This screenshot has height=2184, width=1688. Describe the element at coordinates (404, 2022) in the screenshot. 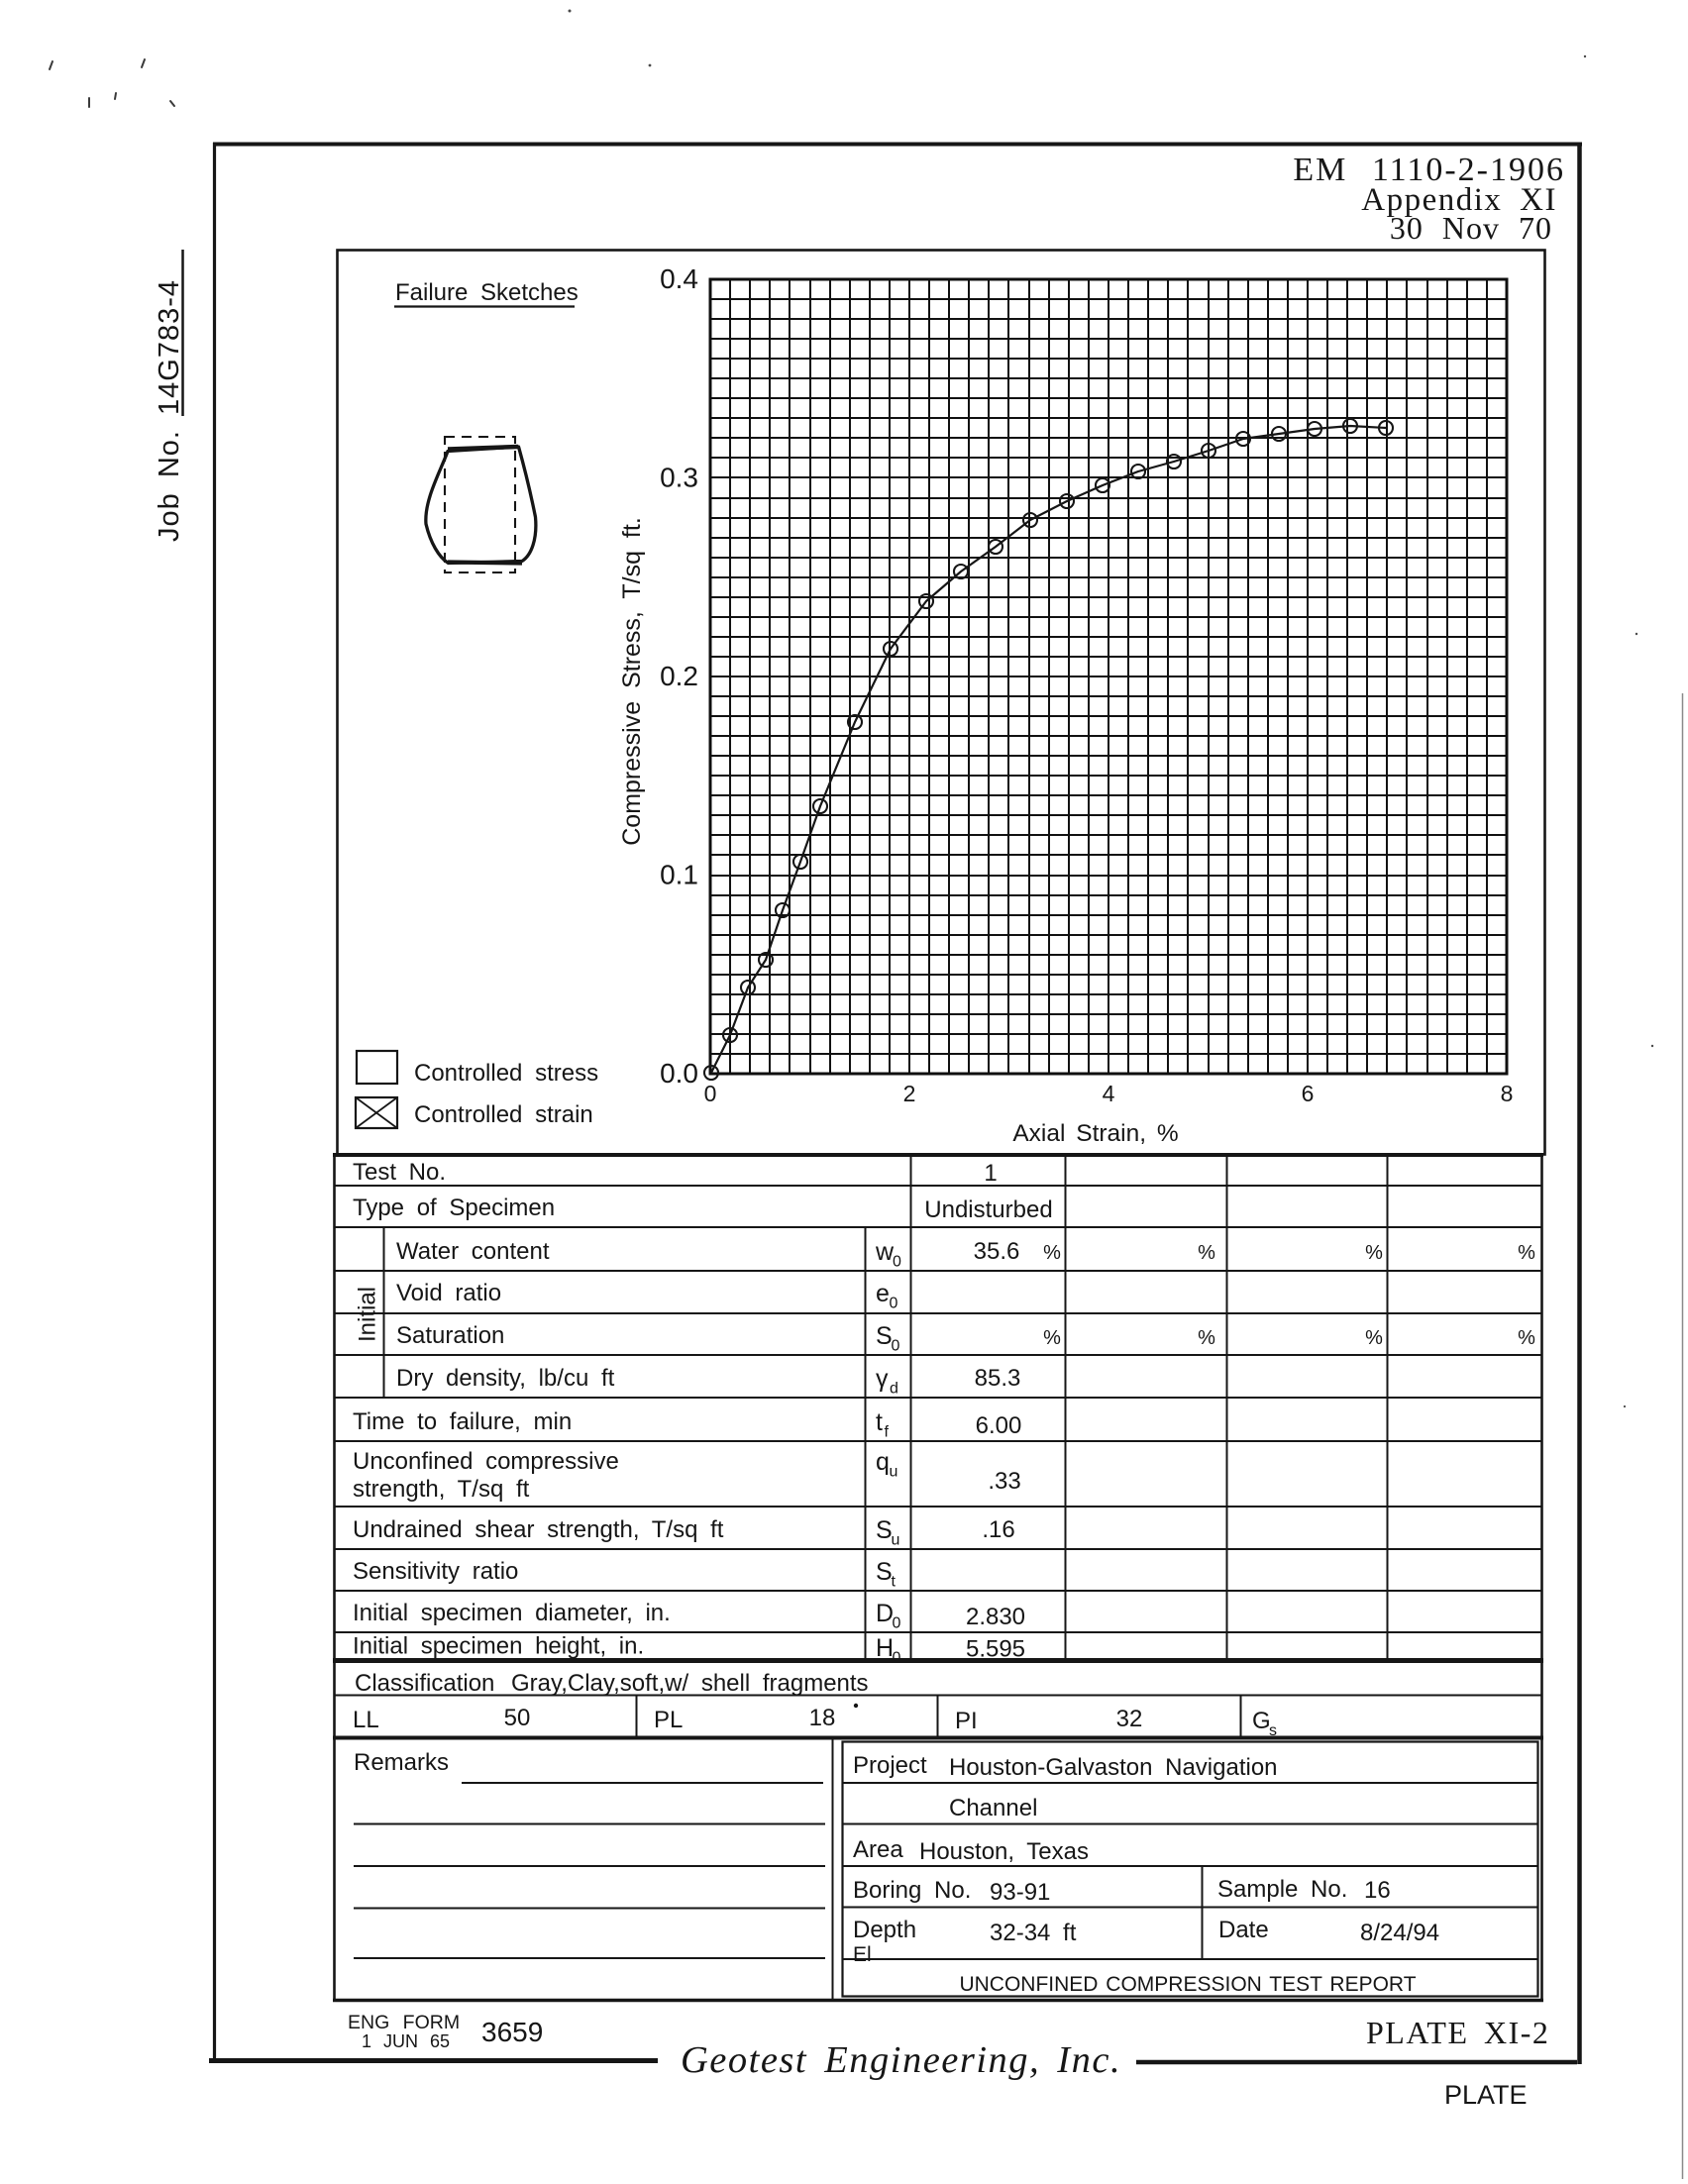

I see `svg-text: ENG FORM` at that location.